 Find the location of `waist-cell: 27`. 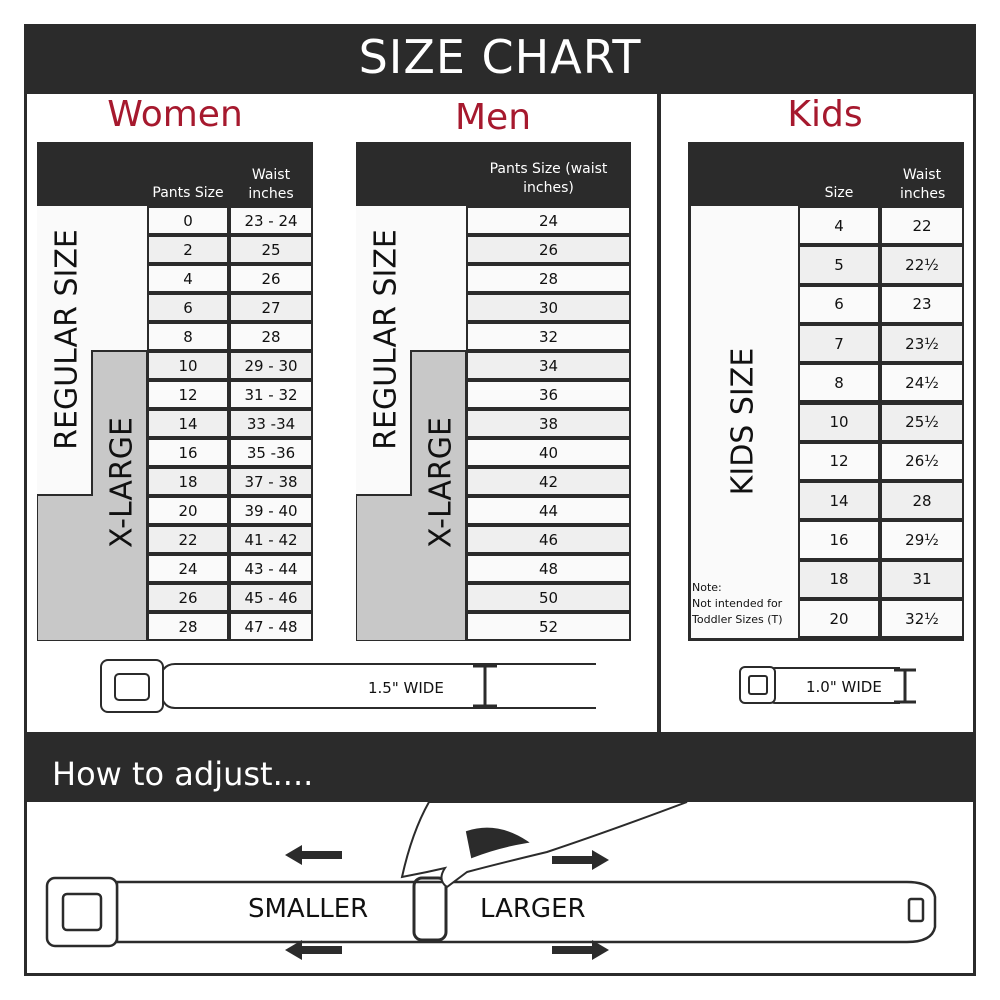

waist-cell: 27 is located at coordinates (271, 307).